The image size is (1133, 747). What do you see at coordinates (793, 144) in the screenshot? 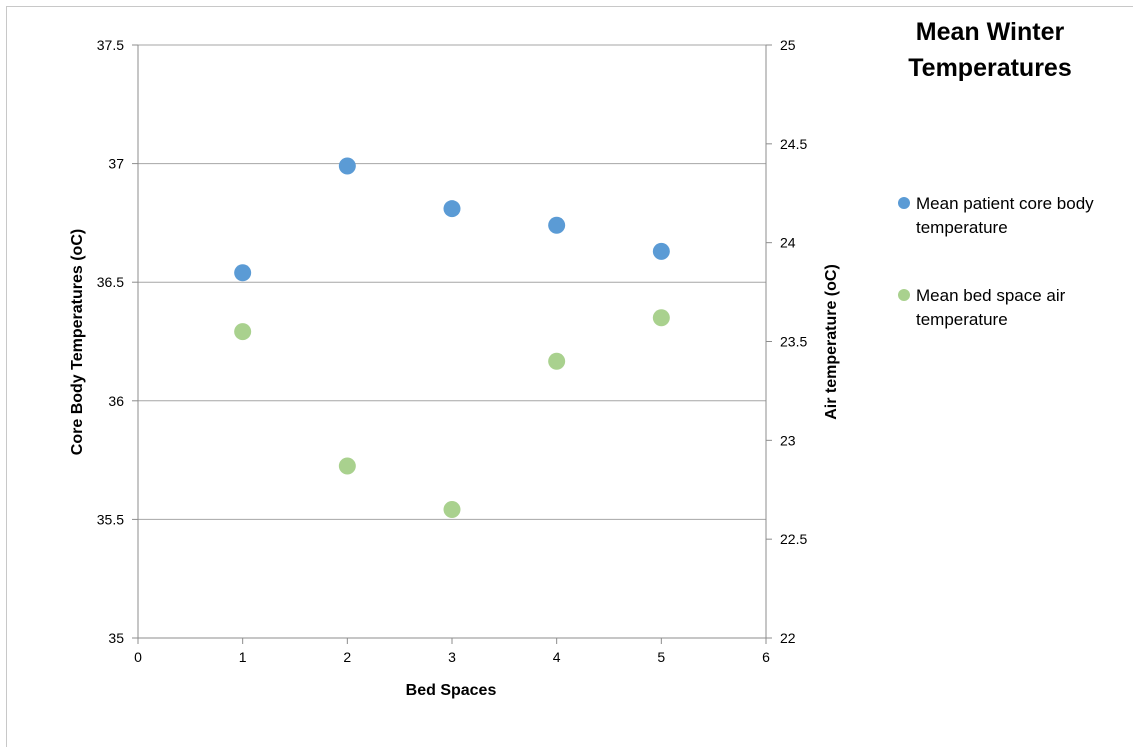
I see `y2-tick-label: 24.5` at bounding box center [793, 144].